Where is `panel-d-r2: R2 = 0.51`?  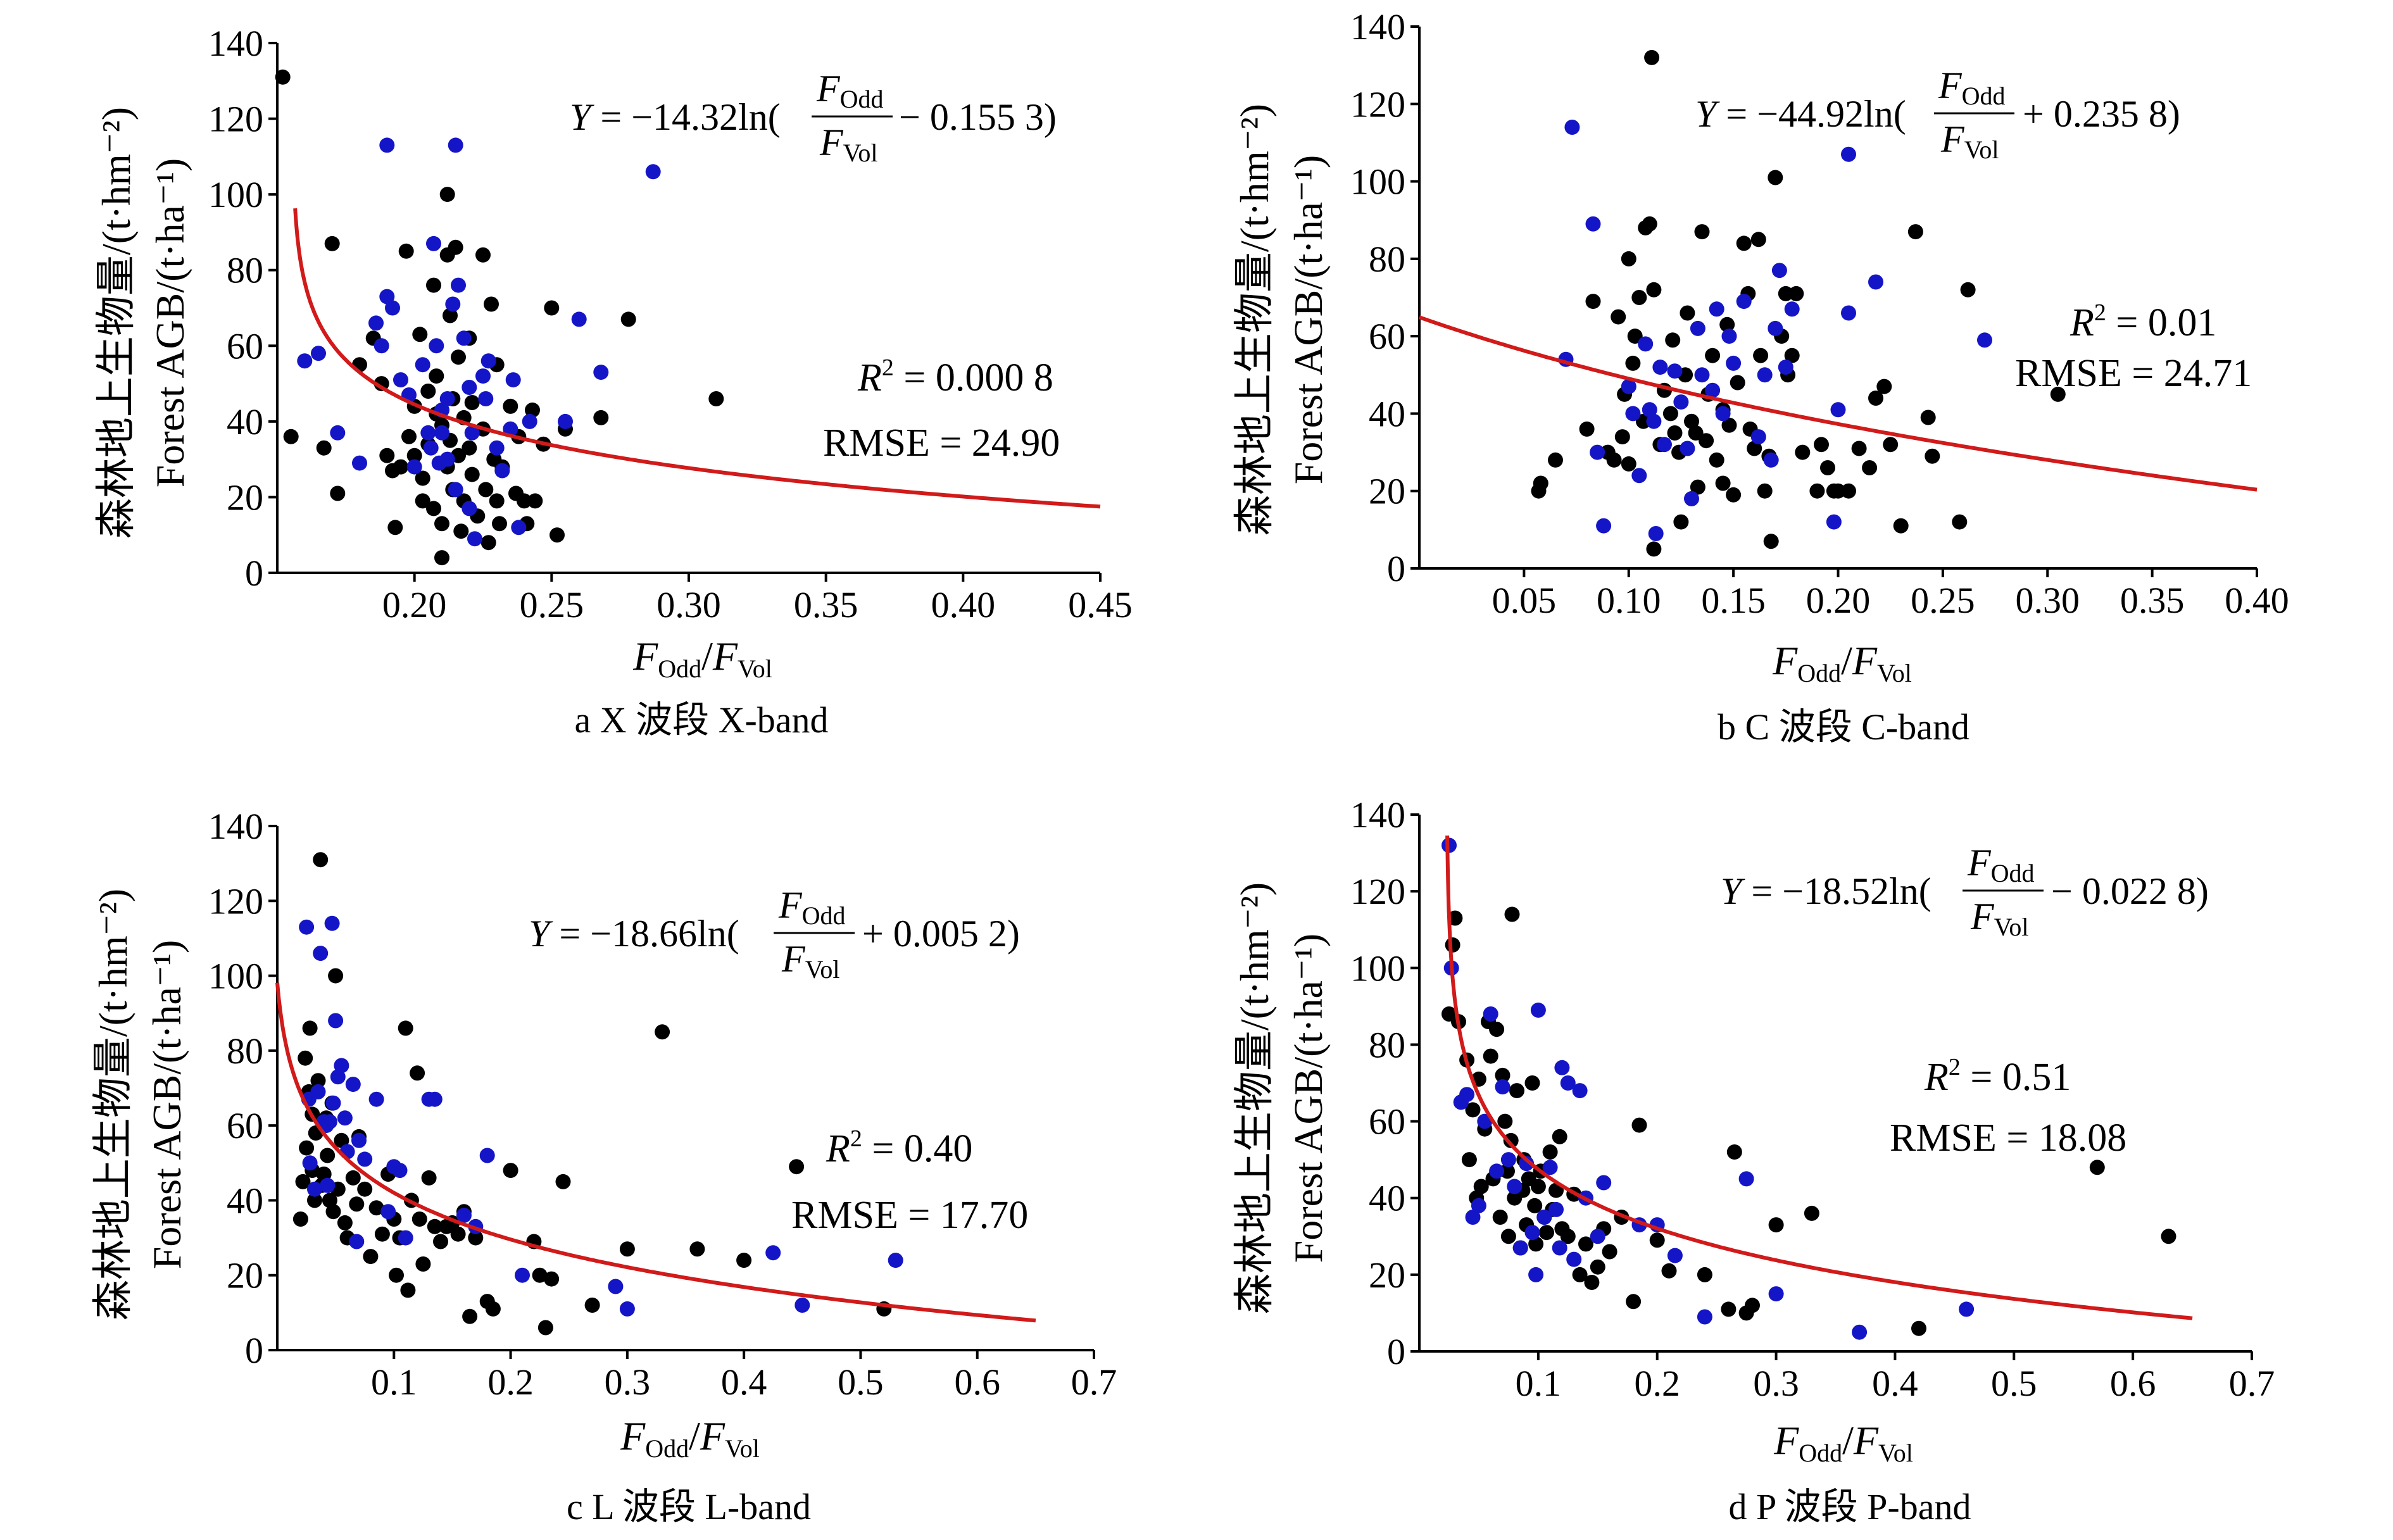
panel-d-r2: R2 = 0.51 is located at coordinates (1998, 1076).